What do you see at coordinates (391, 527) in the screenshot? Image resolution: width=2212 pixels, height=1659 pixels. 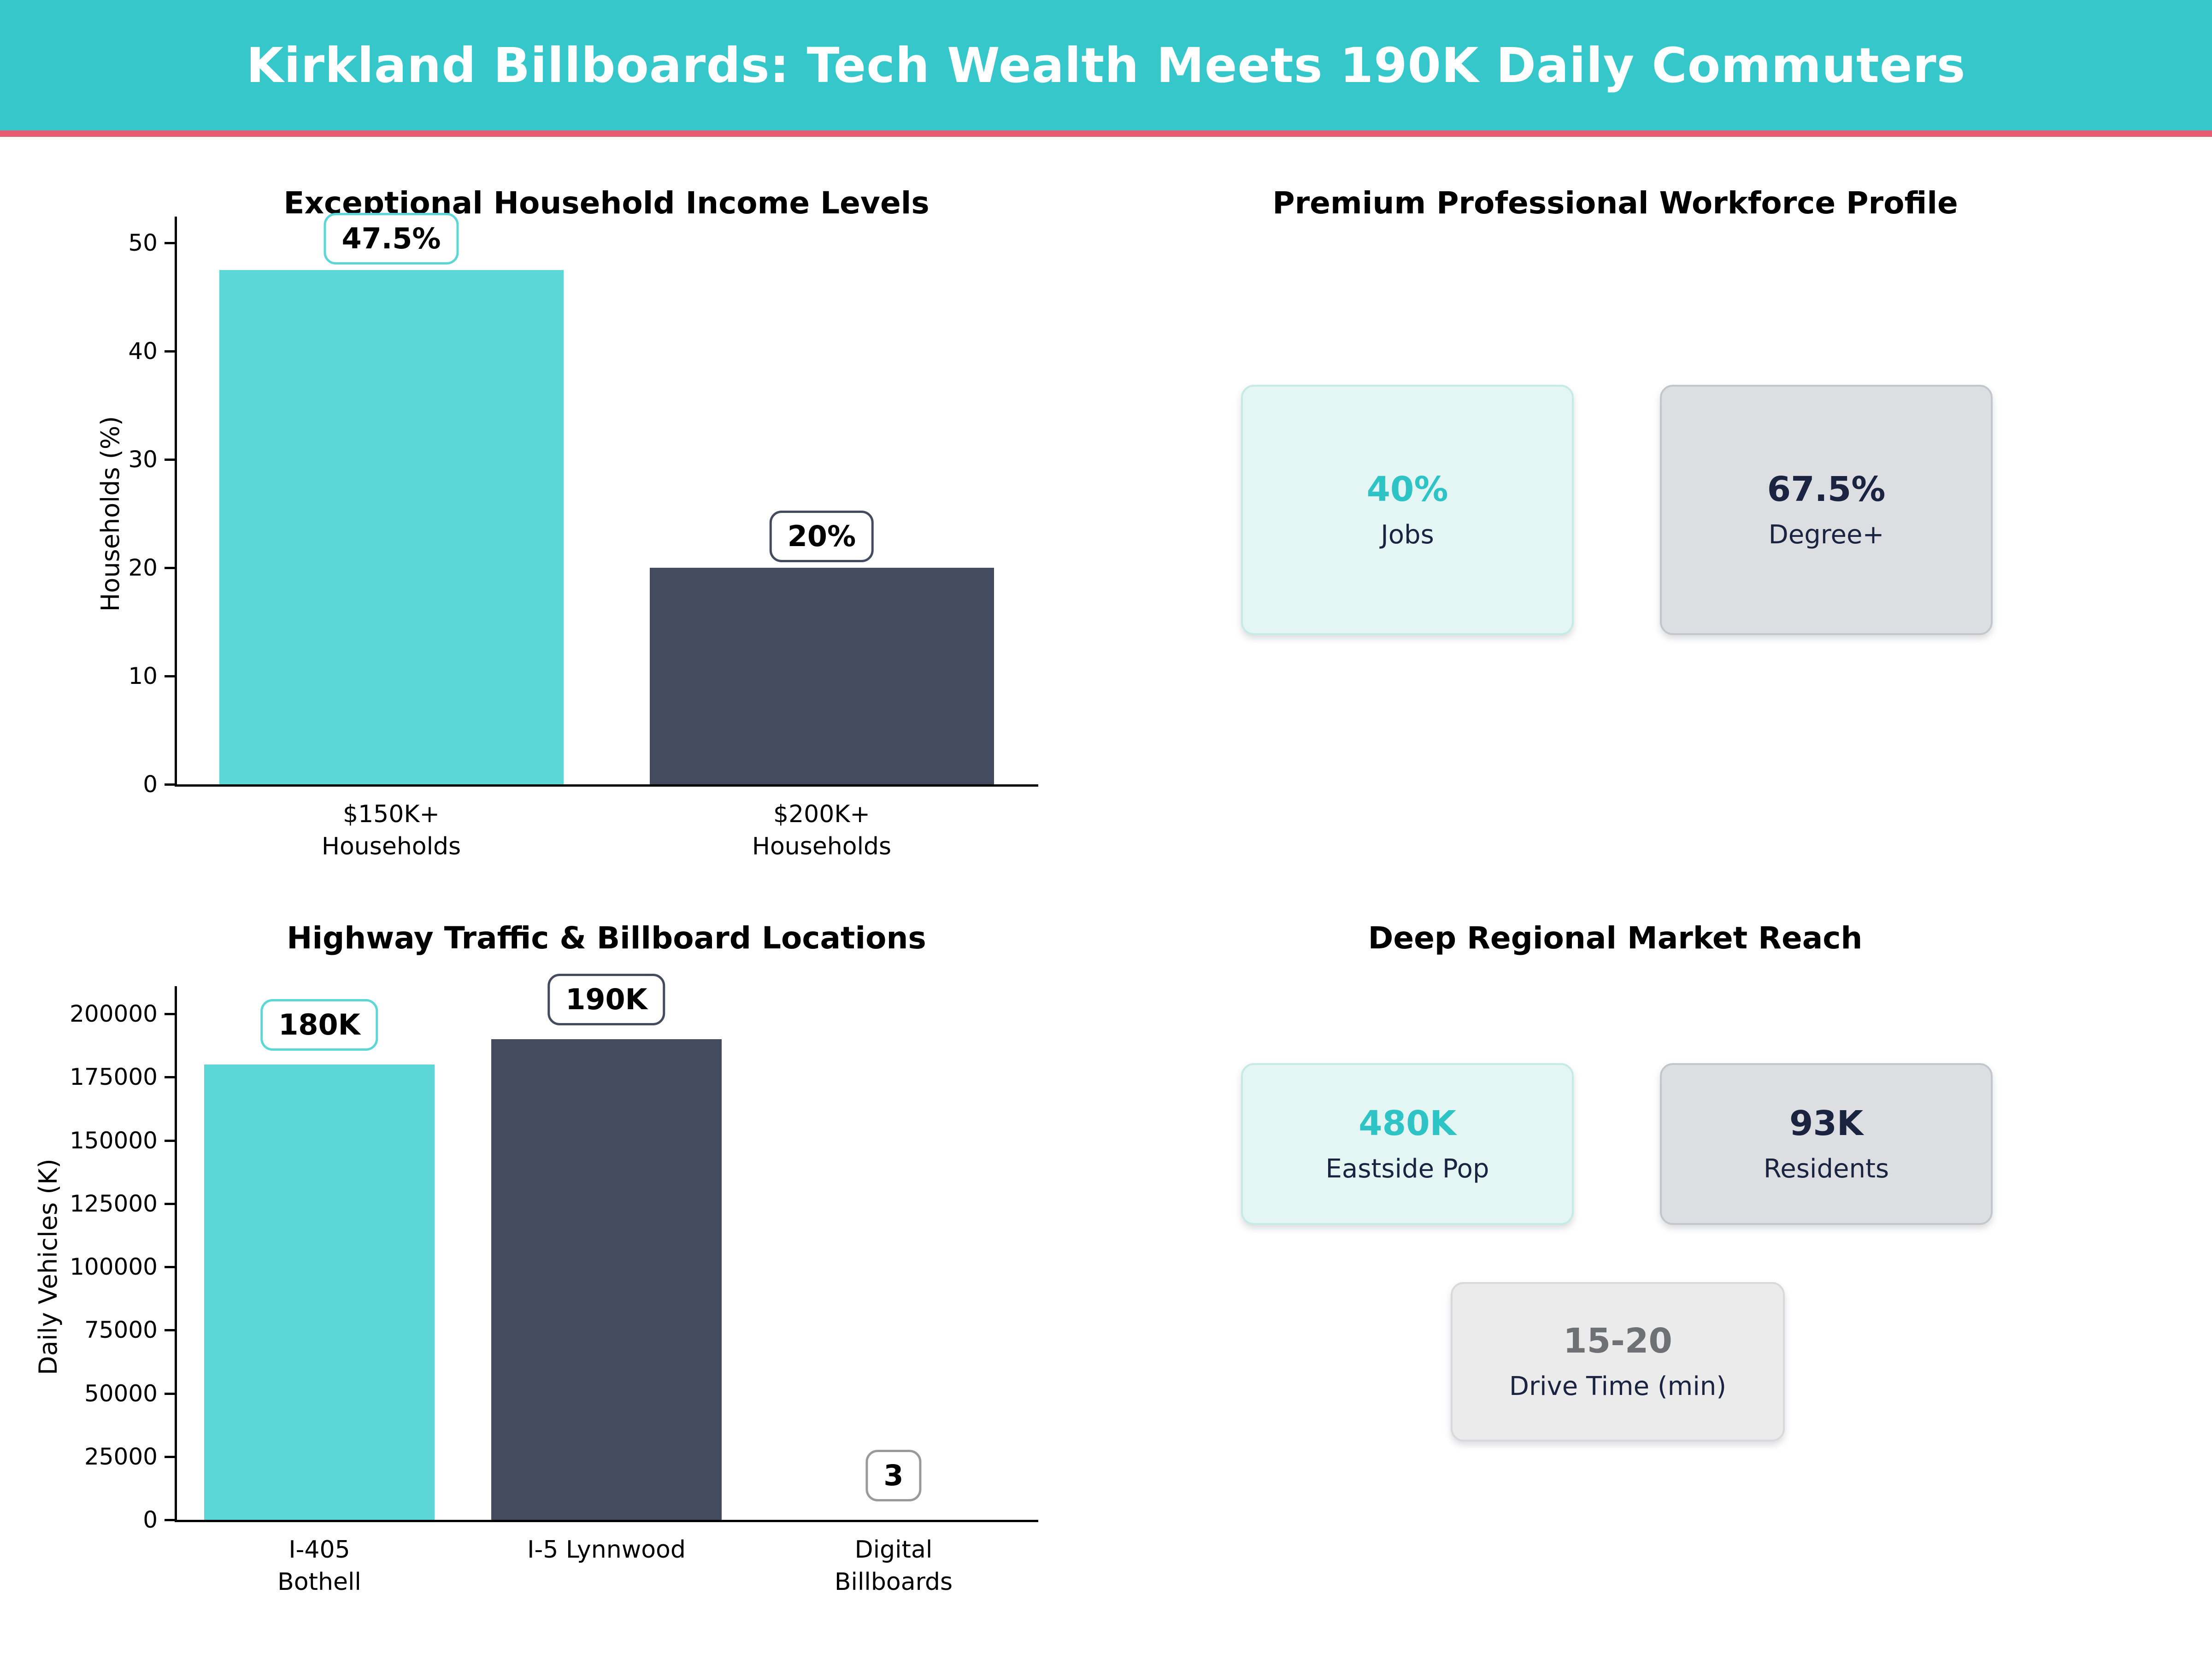 I see `bar-$150K+` at bounding box center [391, 527].